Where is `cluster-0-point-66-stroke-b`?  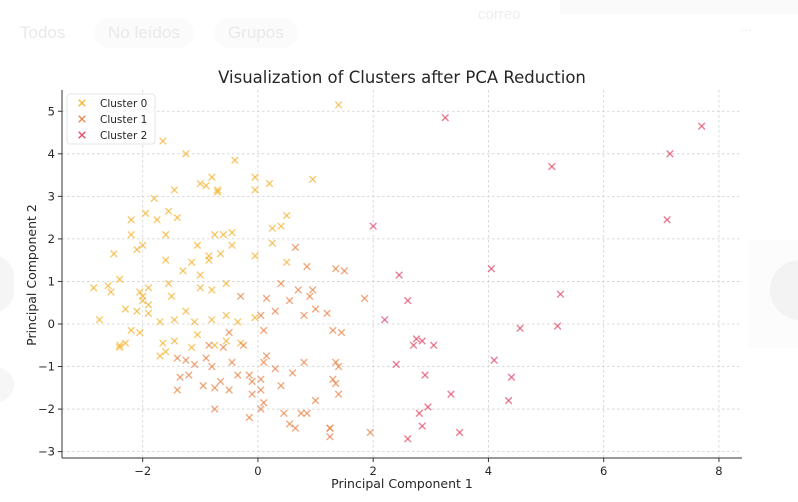 cluster-0-point-66-stroke-b is located at coordinates (237, 322).